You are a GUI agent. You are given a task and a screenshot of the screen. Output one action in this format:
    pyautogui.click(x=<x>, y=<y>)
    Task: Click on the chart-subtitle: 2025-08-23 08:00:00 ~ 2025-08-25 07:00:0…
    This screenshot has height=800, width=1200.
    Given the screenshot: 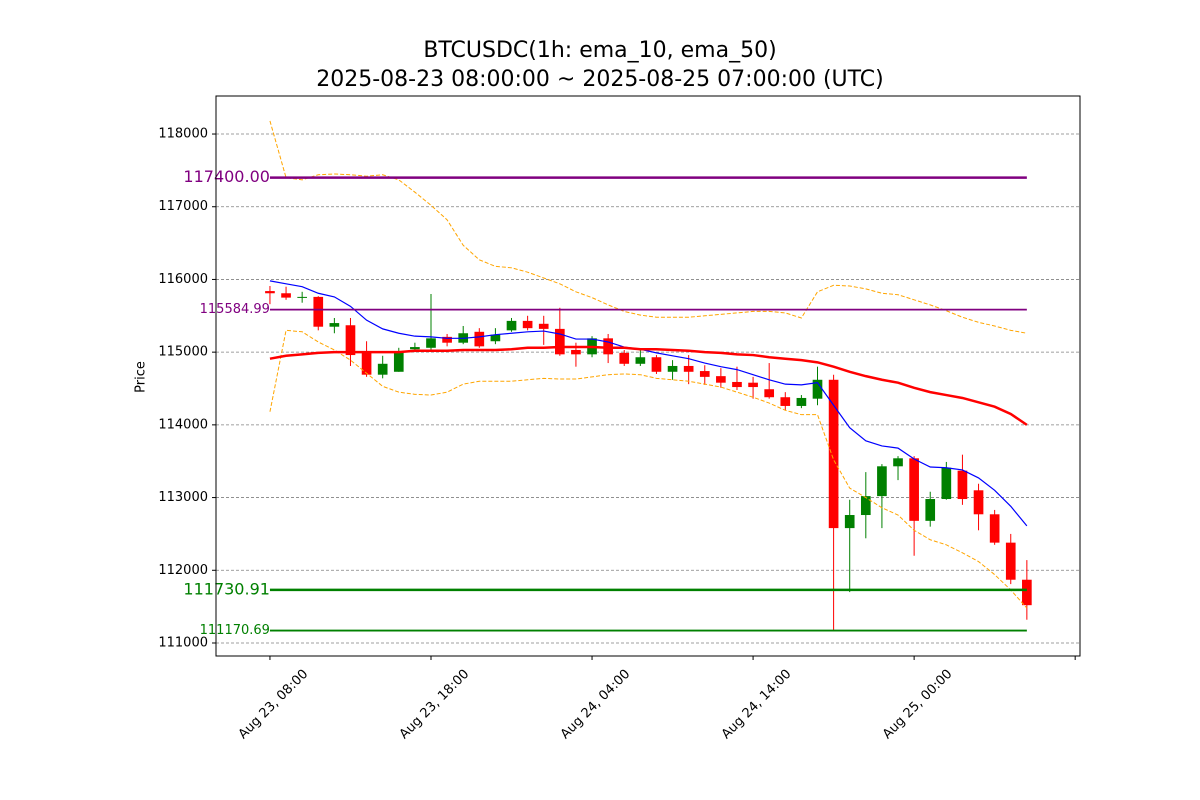 What is the action you would take?
    pyautogui.click(x=600, y=79)
    